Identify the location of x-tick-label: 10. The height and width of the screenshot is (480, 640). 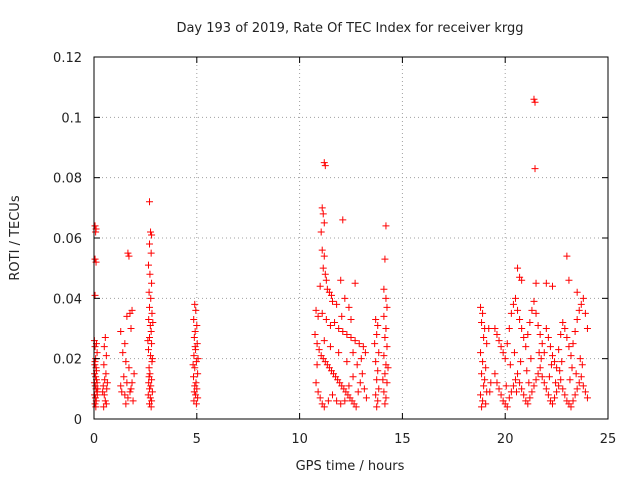
(299, 439).